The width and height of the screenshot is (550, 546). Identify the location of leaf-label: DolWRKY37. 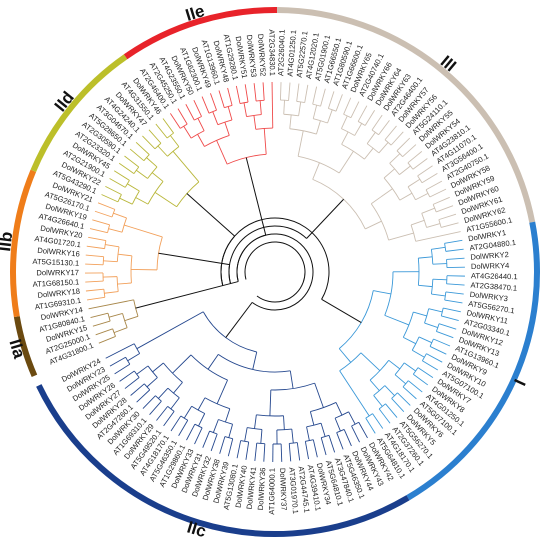
(283, 489).